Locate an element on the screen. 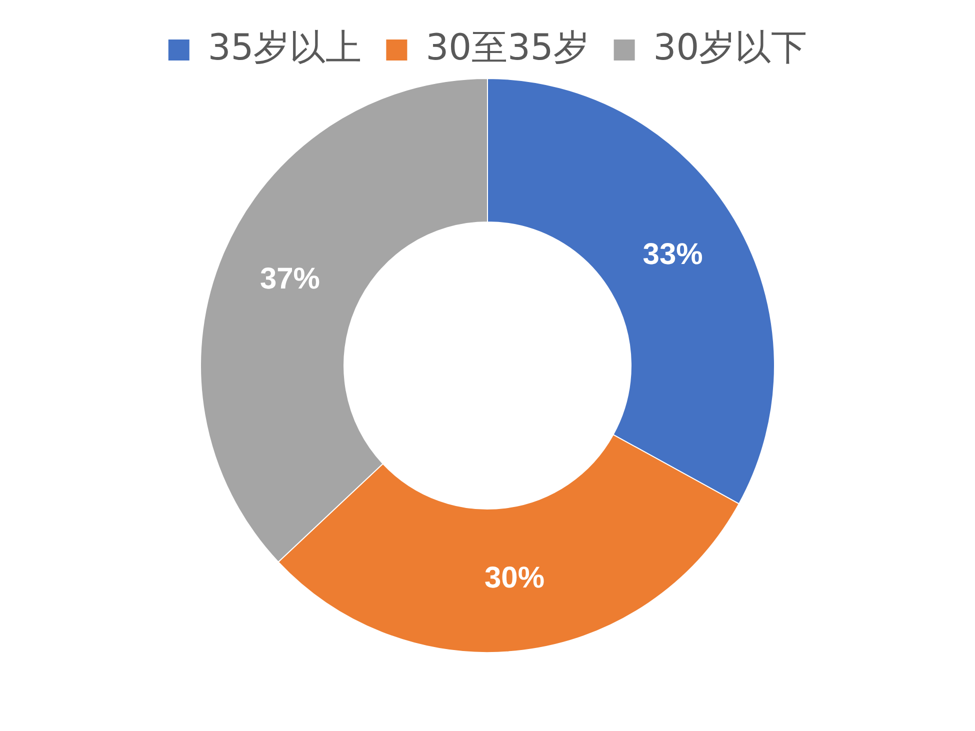 The height and width of the screenshot is (731, 975). data-label: 30% is located at coordinates (514, 577).